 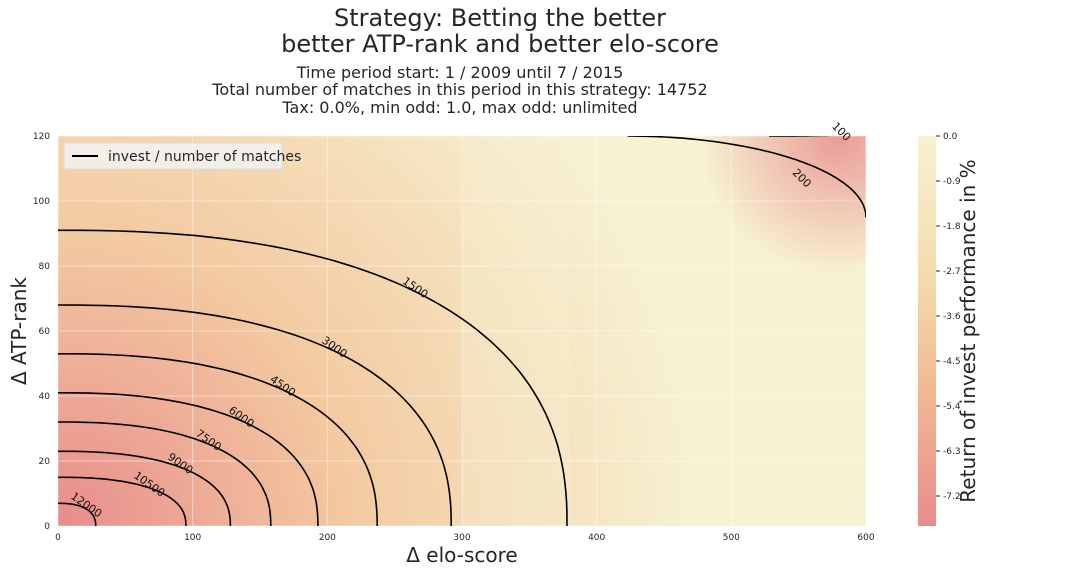 I want to click on colorbar-tick-label: -3.6, so click(x=952, y=317).